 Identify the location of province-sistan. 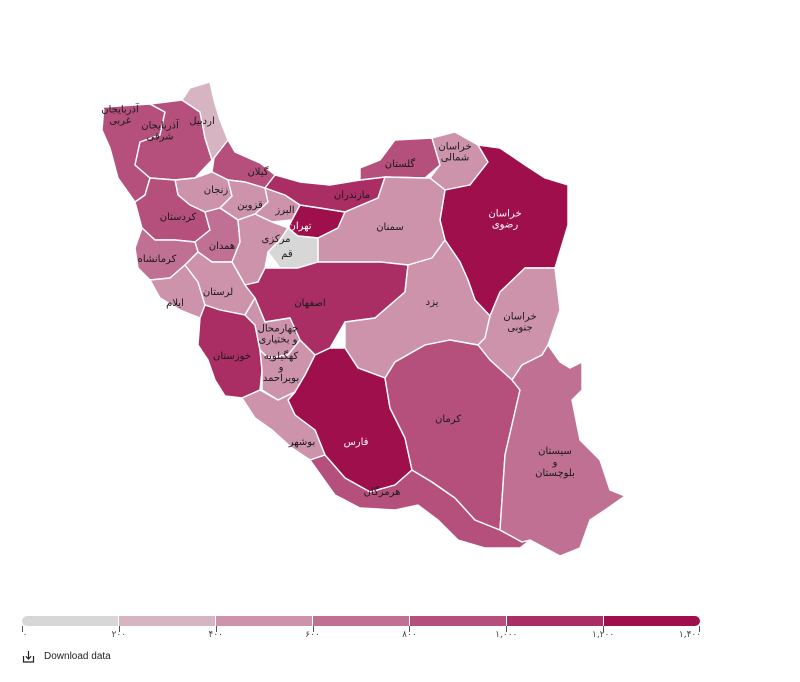
(562, 450).